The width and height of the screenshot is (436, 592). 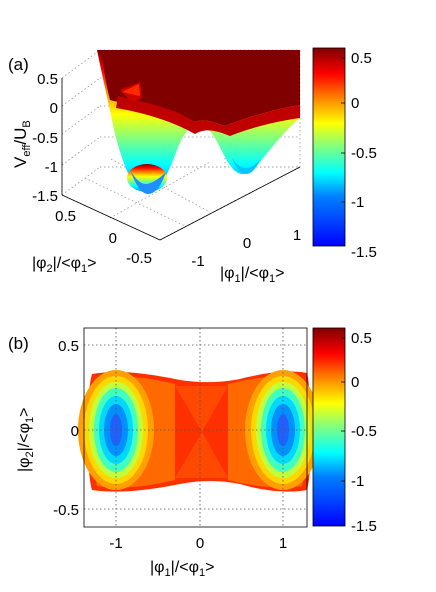 I want to click on panel-b-label: (b), so click(x=18, y=343).